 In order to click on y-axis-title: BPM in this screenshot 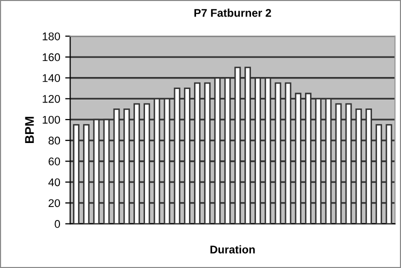, I will do `click(29, 130)`.